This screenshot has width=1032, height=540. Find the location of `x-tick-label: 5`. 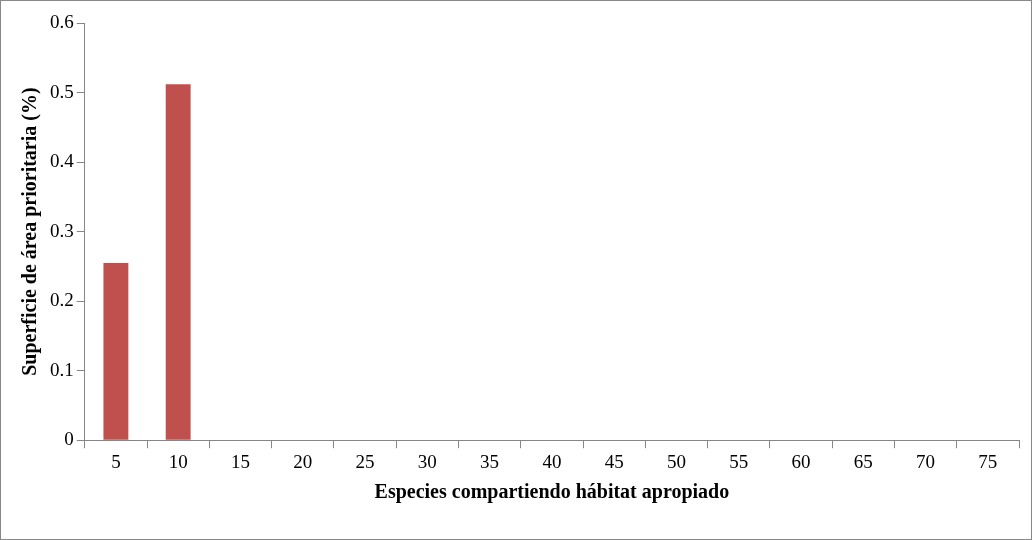

x-tick-label: 5 is located at coordinates (116, 461).